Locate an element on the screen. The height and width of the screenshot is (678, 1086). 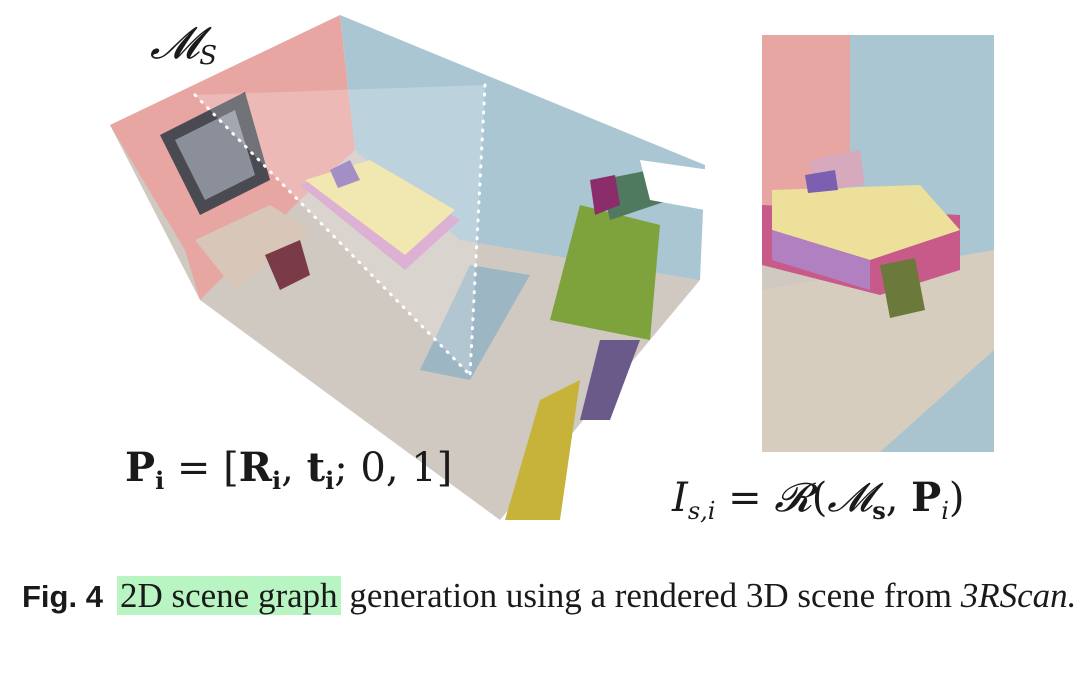
pose-r-sub: i is located at coordinates (277, 480).